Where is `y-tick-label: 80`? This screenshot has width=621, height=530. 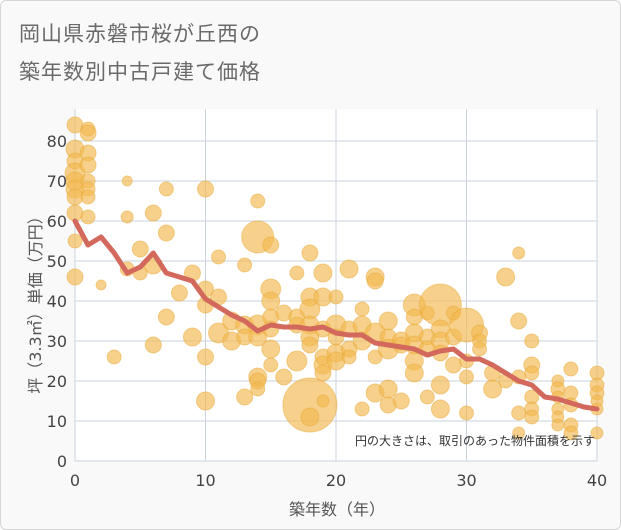
y-tick-label: 80 is located at coordinates (57, 141).